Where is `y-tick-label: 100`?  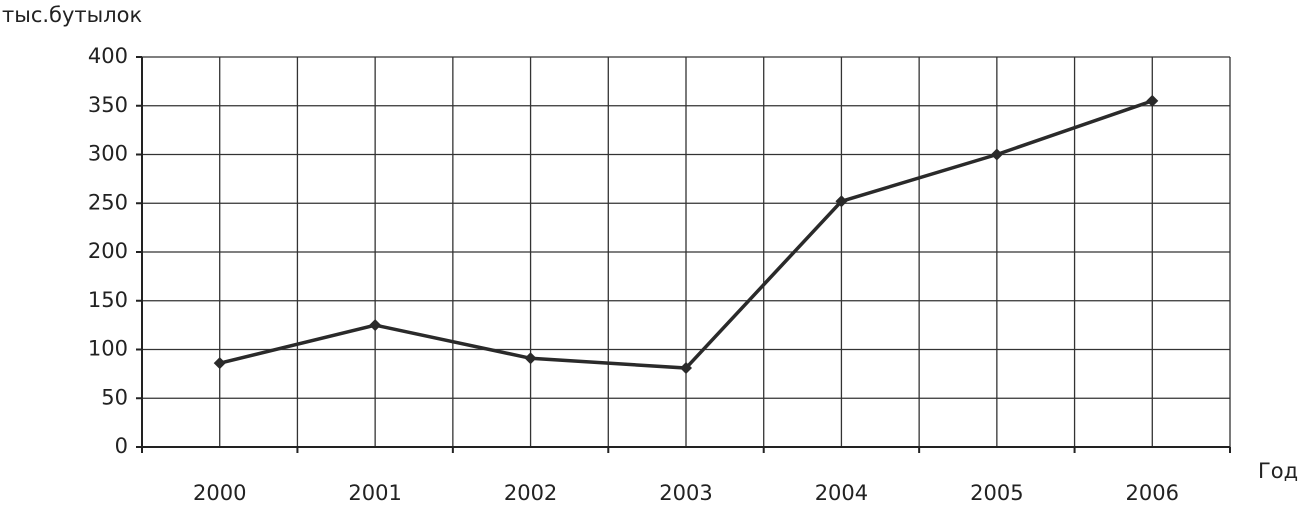 y-tick-label: 100 is located at coordinates (108, 349).